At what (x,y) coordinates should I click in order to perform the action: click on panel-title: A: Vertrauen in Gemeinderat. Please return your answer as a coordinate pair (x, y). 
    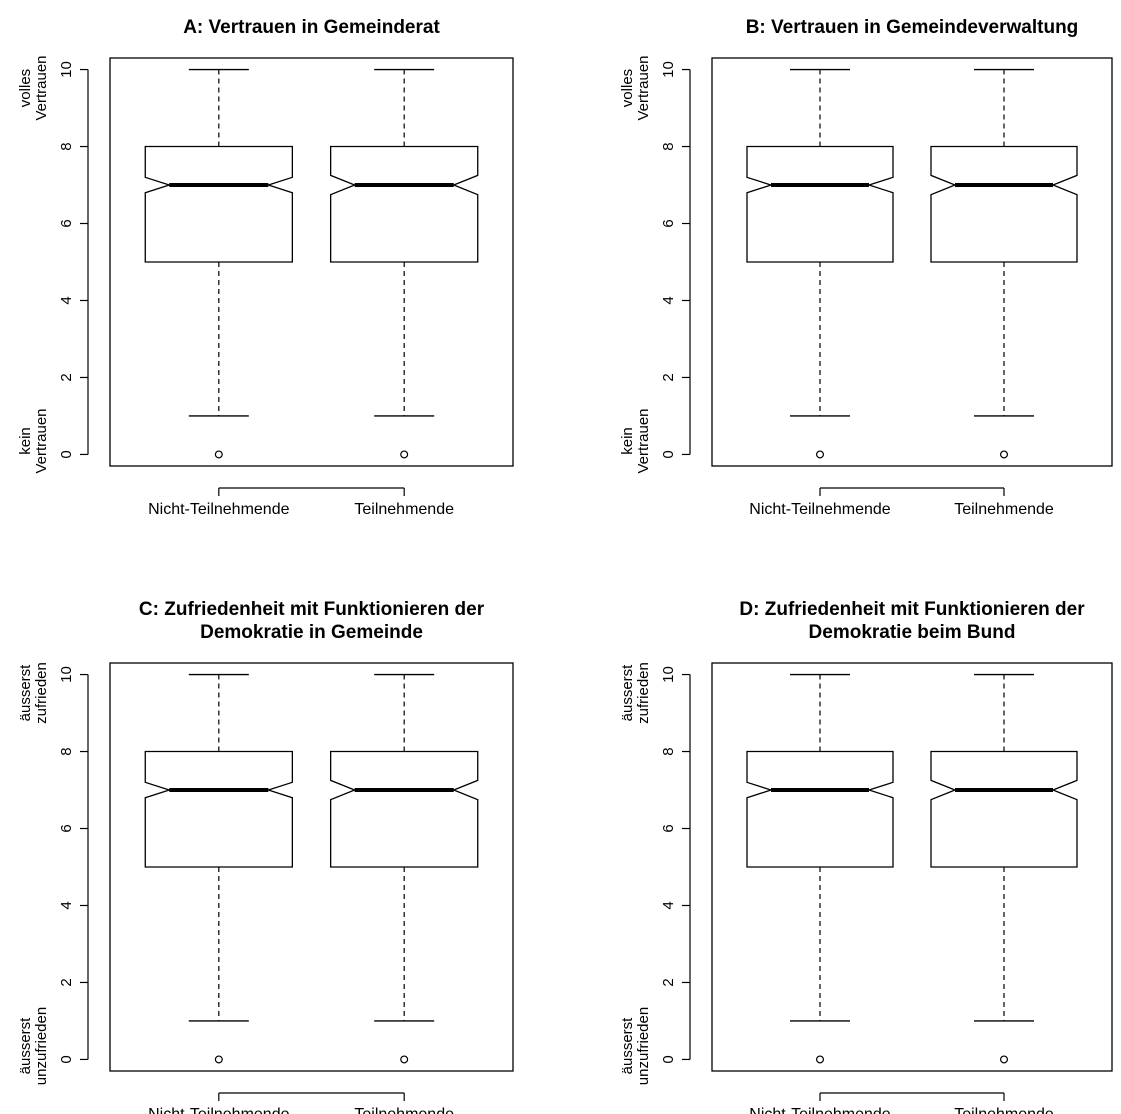
    Looking at the image, I should click on (311, 27).